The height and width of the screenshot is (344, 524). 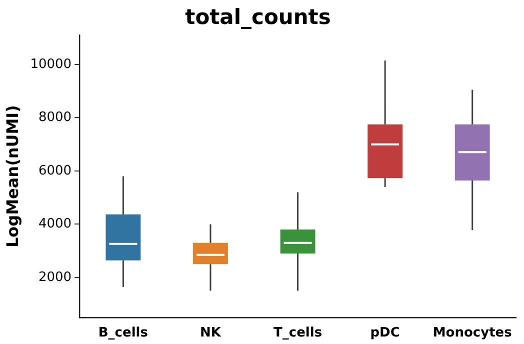 I want to click on y-tick-label: 4000, so click(x=55, y=224).